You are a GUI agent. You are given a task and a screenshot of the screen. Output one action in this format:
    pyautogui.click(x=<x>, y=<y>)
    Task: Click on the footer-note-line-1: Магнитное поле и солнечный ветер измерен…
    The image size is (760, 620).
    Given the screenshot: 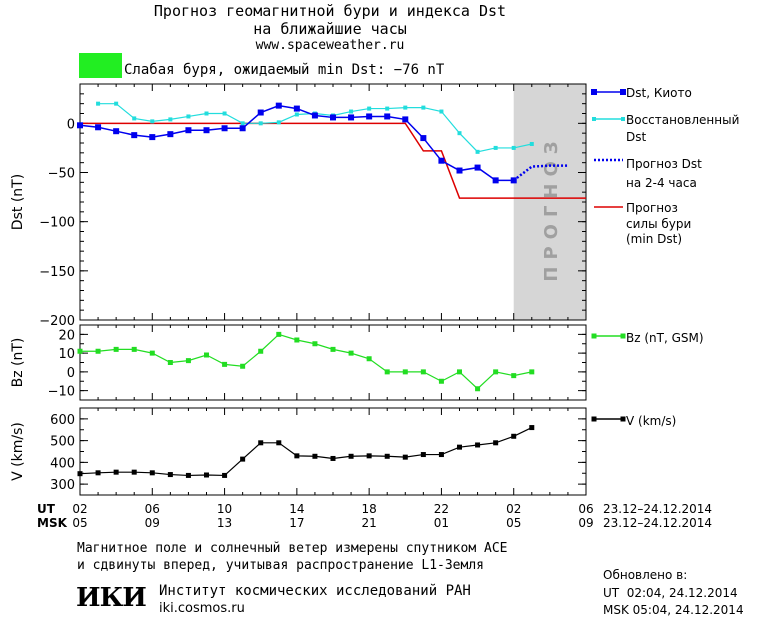 What is the action you would take?
    pyautogui.click(x=292, y=548)
    